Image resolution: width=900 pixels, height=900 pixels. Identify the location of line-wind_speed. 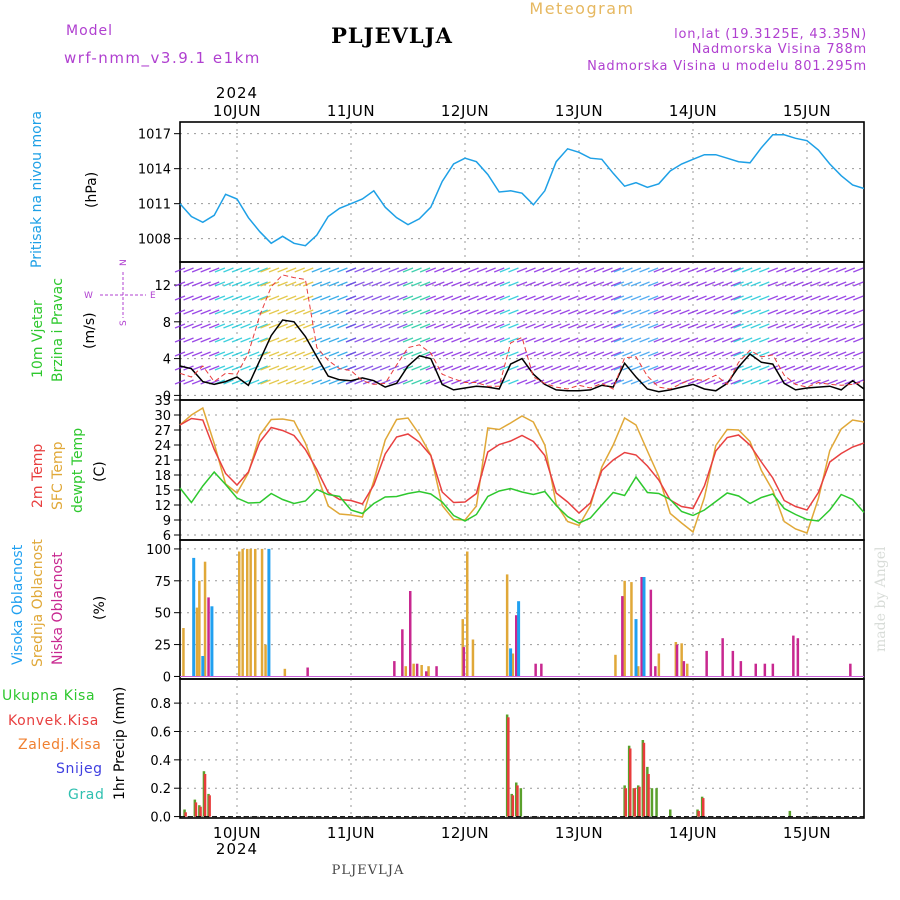
(522, 356).